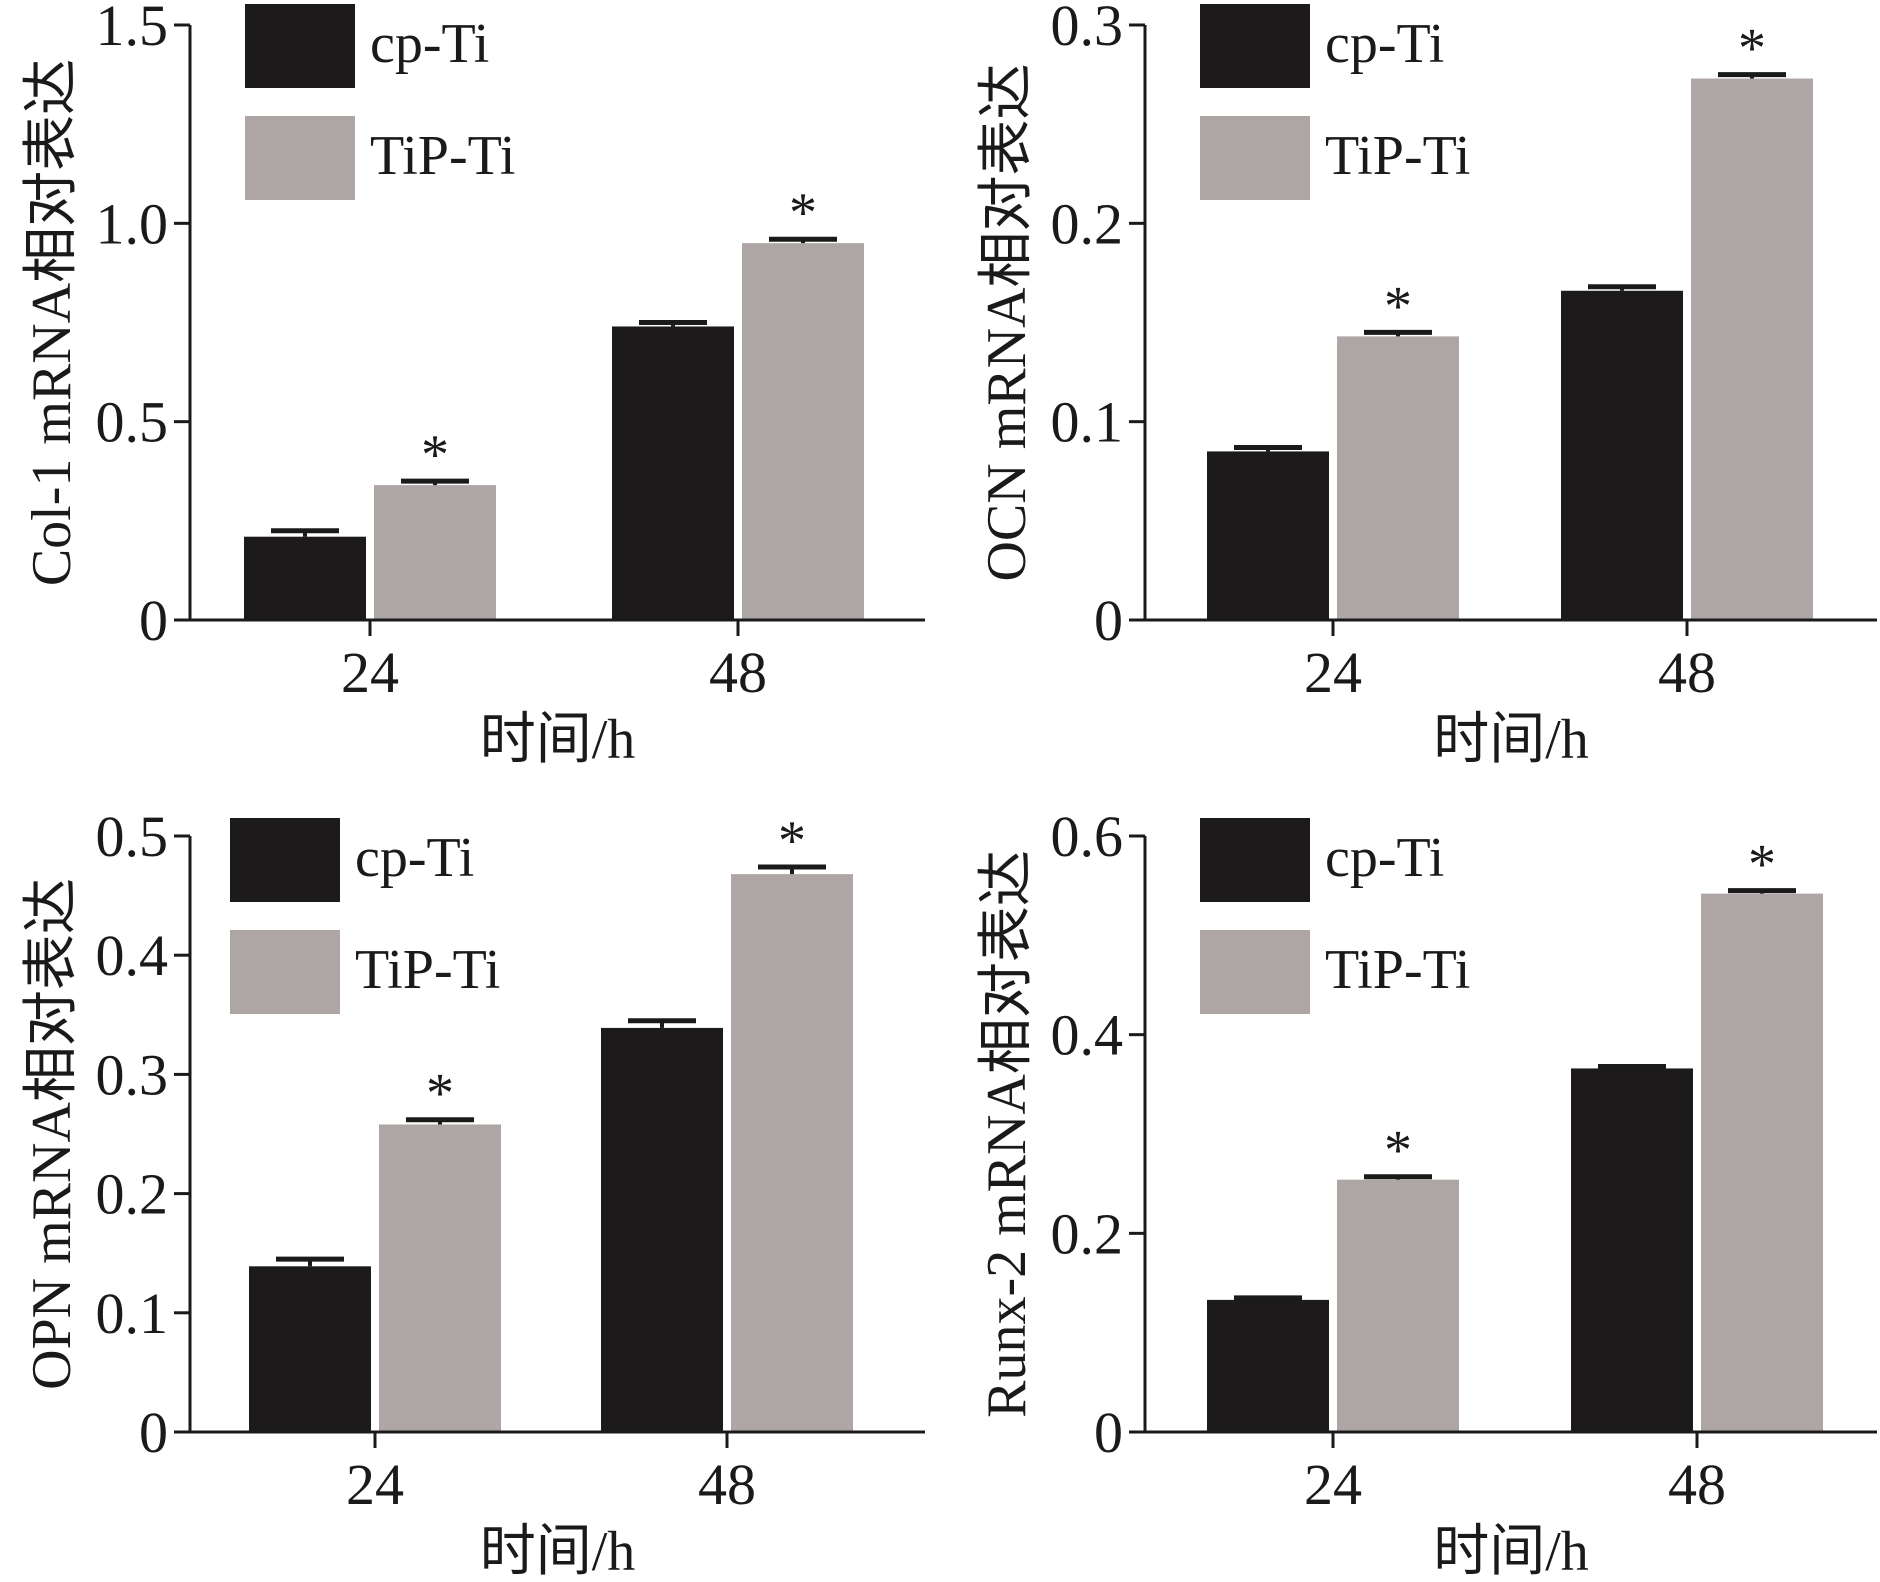 The width and height of the screenshot is (1880, 1582). What do you see at coordinates (1087, 836) in the screenshot?
I see `y-tick-label: 0.6` at bounding box center [1087, 836].